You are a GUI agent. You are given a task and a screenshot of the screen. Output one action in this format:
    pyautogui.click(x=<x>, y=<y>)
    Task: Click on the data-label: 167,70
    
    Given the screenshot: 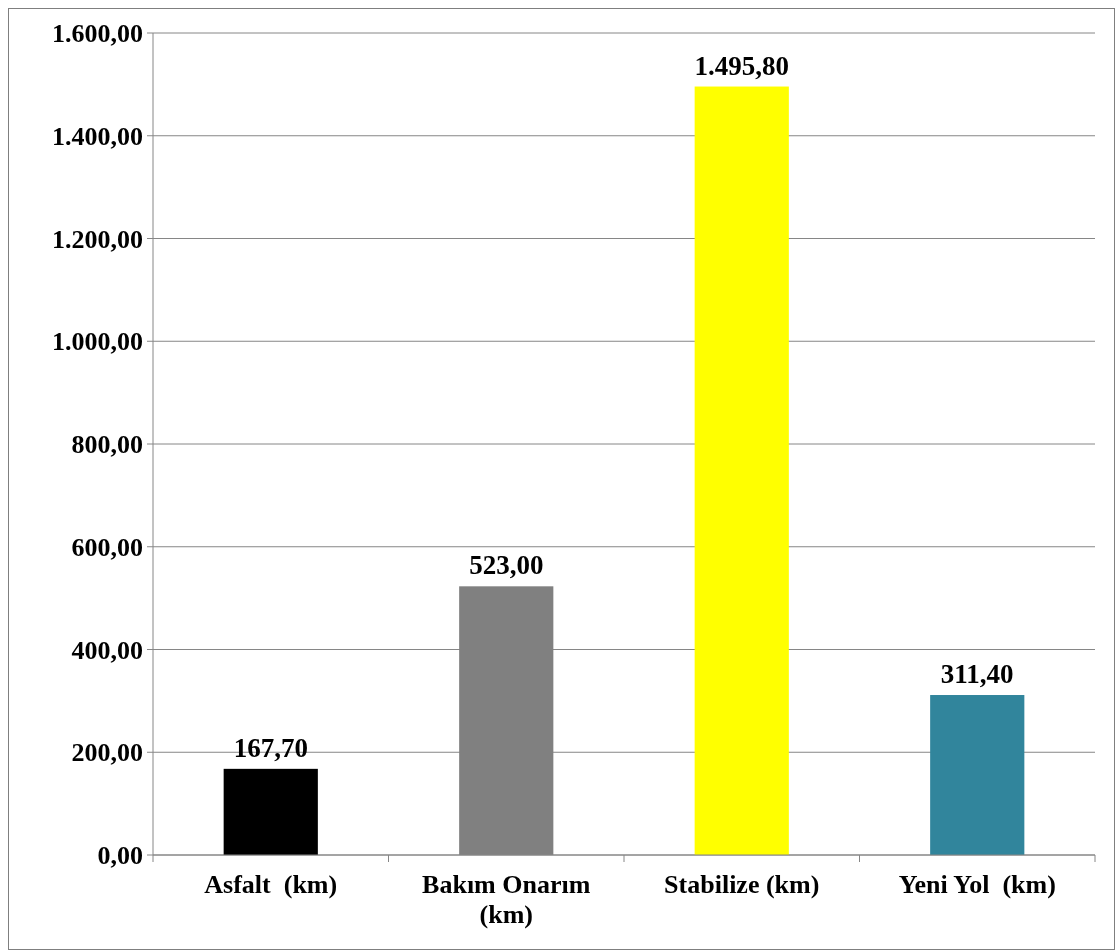 What is the action you would take?
    pyautogui.click(x=270, y=747)
    